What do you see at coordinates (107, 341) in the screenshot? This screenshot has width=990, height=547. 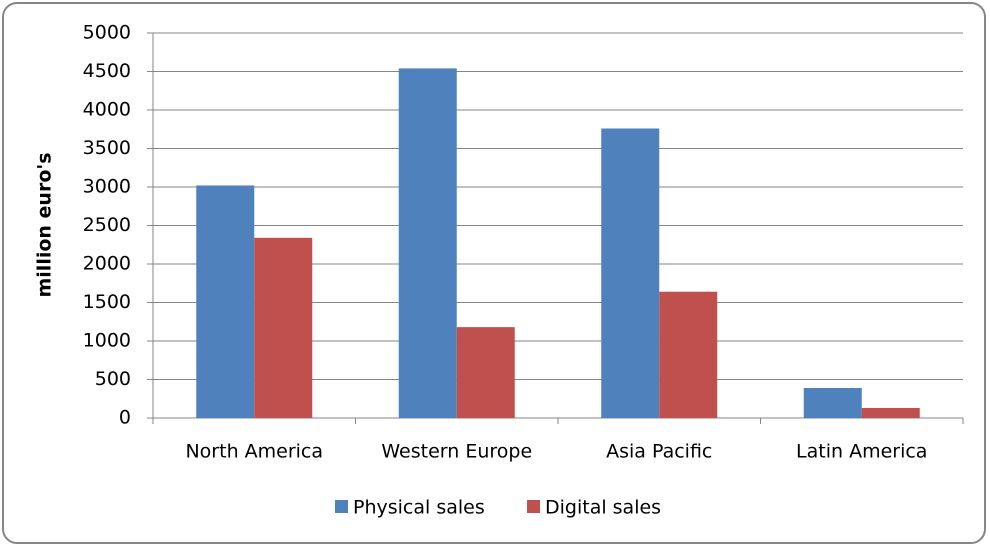 I see `y-tick-label: 1000` at bounding box center [107, 341].